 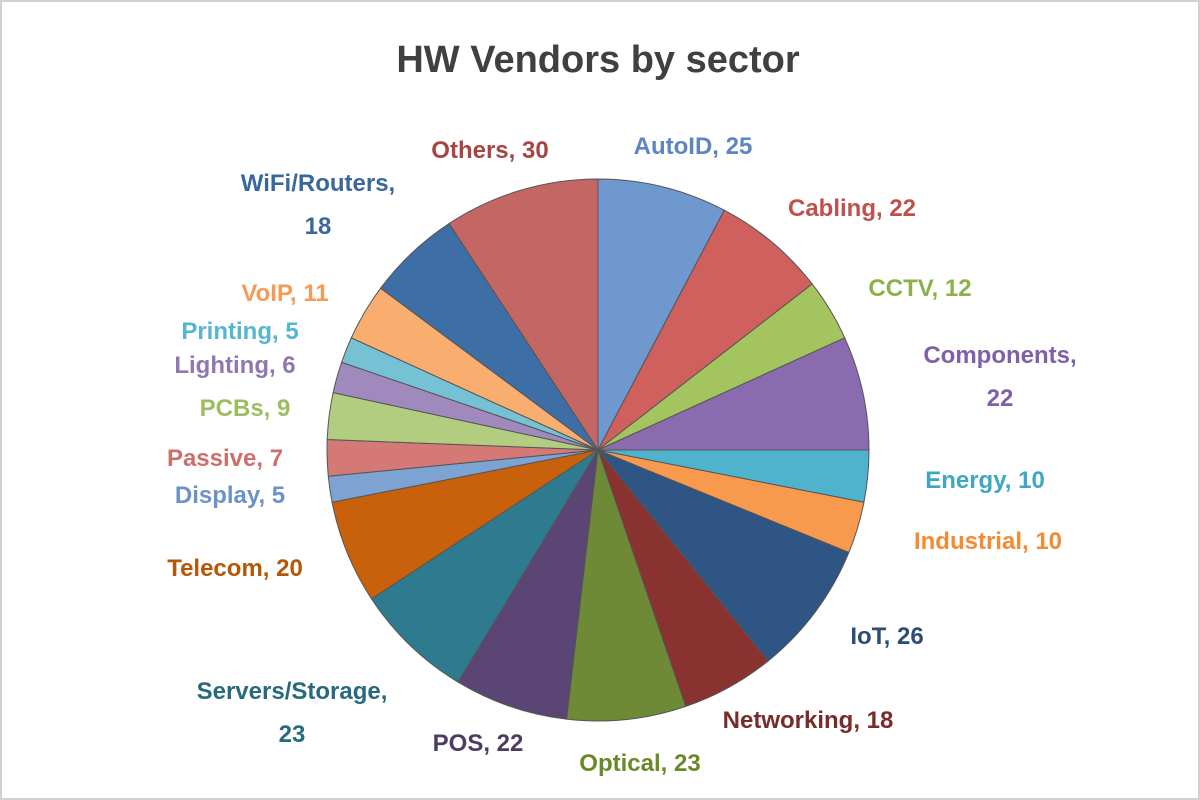 I want to click on data-label-line: Optical, 23, so click(x=639, y=763).